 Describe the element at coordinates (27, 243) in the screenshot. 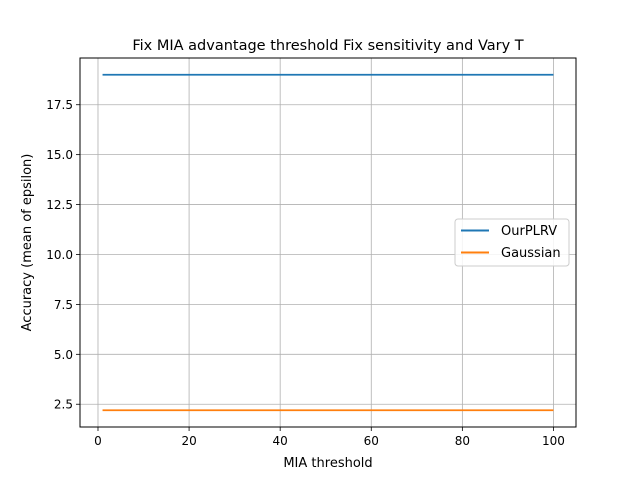

I see `y-axis-label: Accuracy (mean of epsilon)` at that location.